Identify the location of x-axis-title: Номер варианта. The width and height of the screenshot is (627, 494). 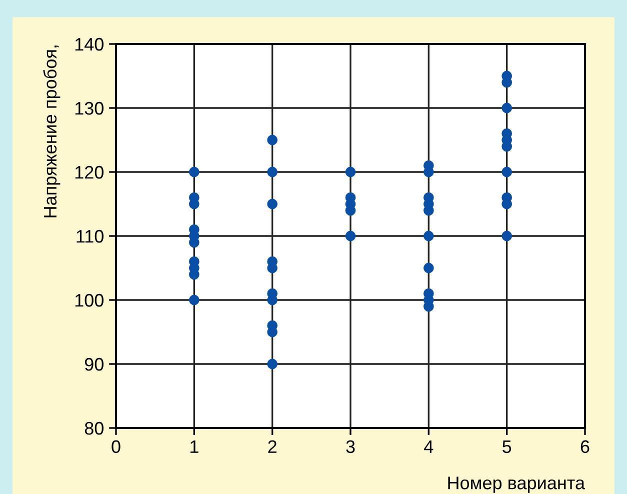
(517, 484).